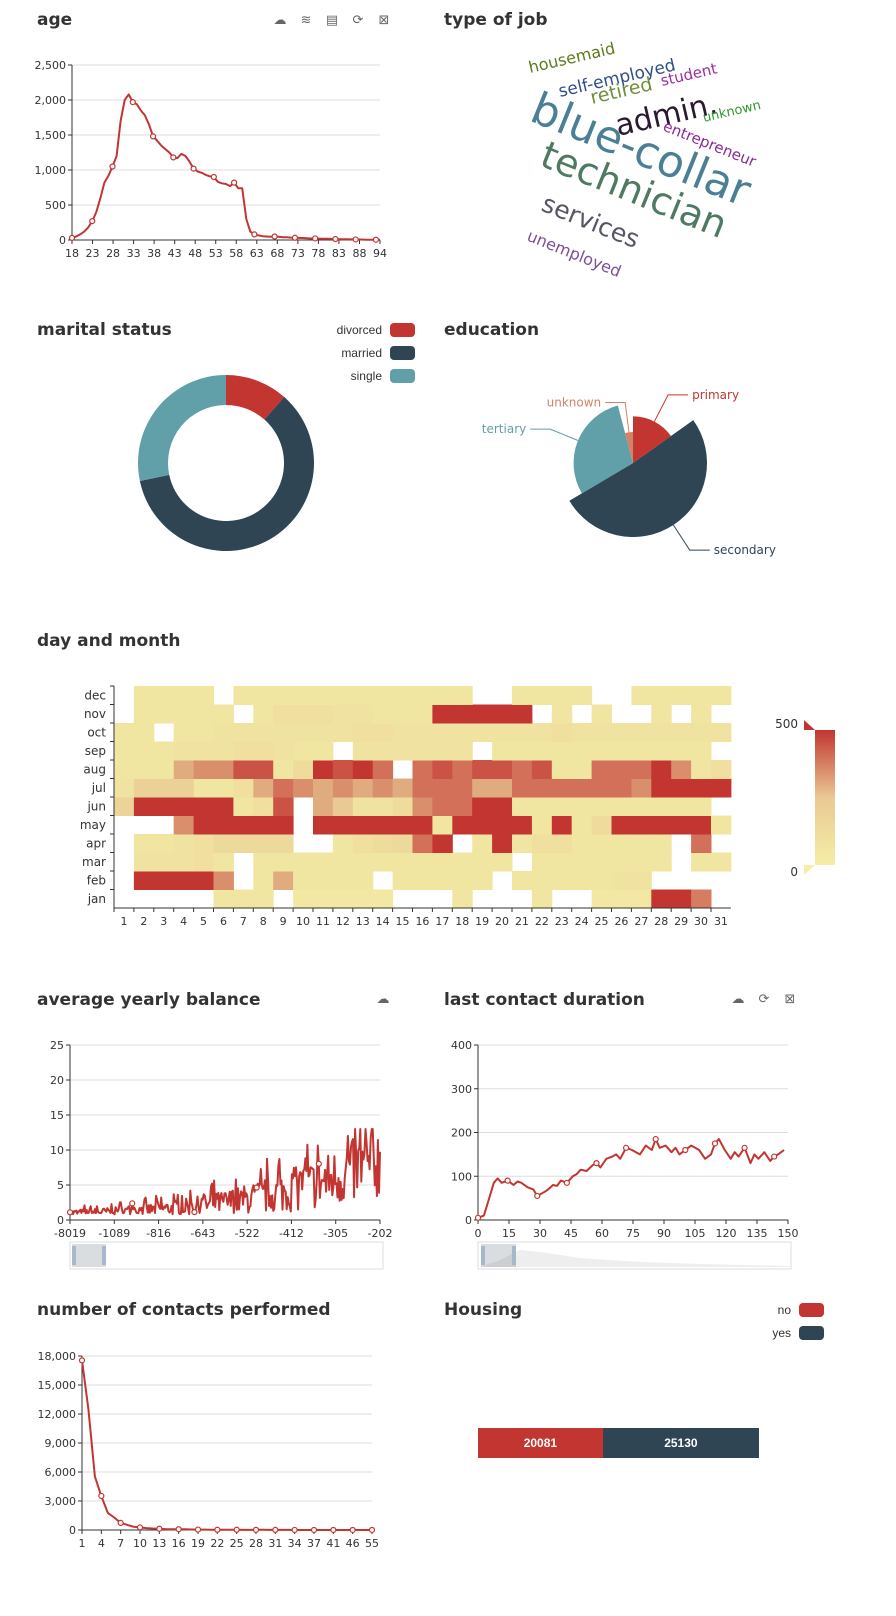 This screenshot has height=1616, width=896. I want to click on datazoom-preview, so click(635, 1258).